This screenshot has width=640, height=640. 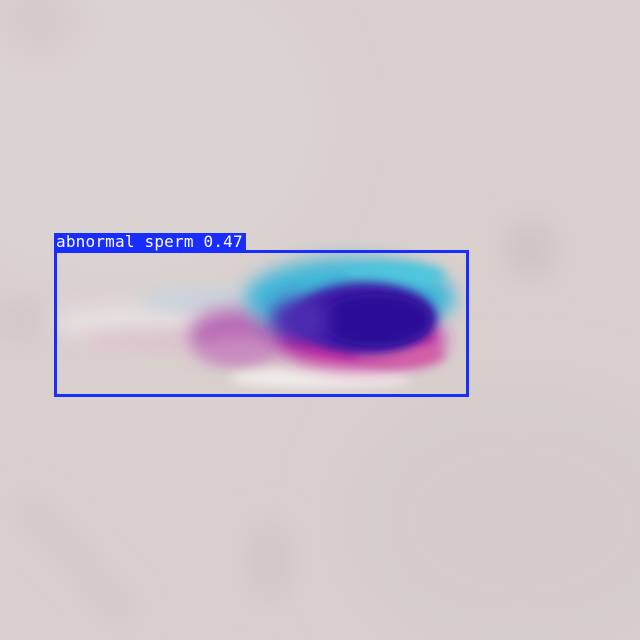 What do you see at coordinates (223, 241) in the screenshot?
I see `detection-confidence: 0.47` at bounding box center [223, 241].